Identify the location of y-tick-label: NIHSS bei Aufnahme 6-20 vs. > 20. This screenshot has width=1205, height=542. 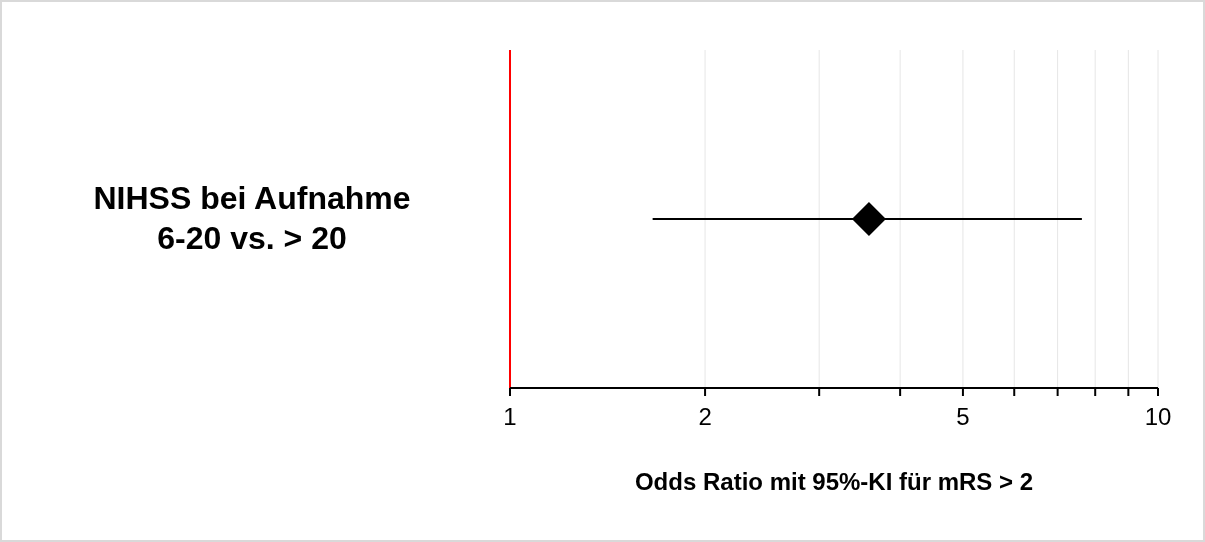
(252, 218).